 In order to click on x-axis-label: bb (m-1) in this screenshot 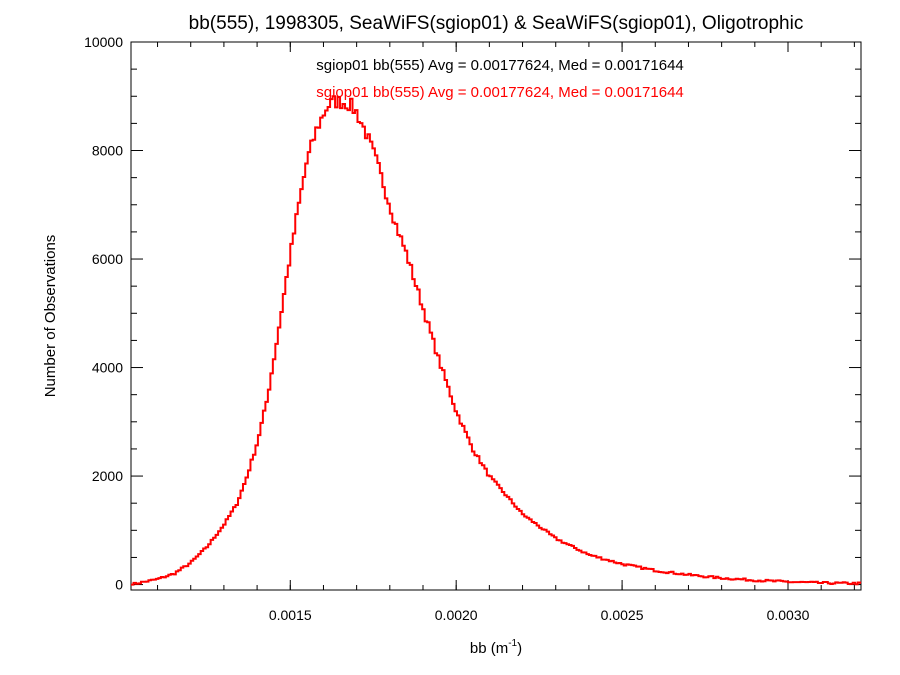, I will do `click(496, 647)`.